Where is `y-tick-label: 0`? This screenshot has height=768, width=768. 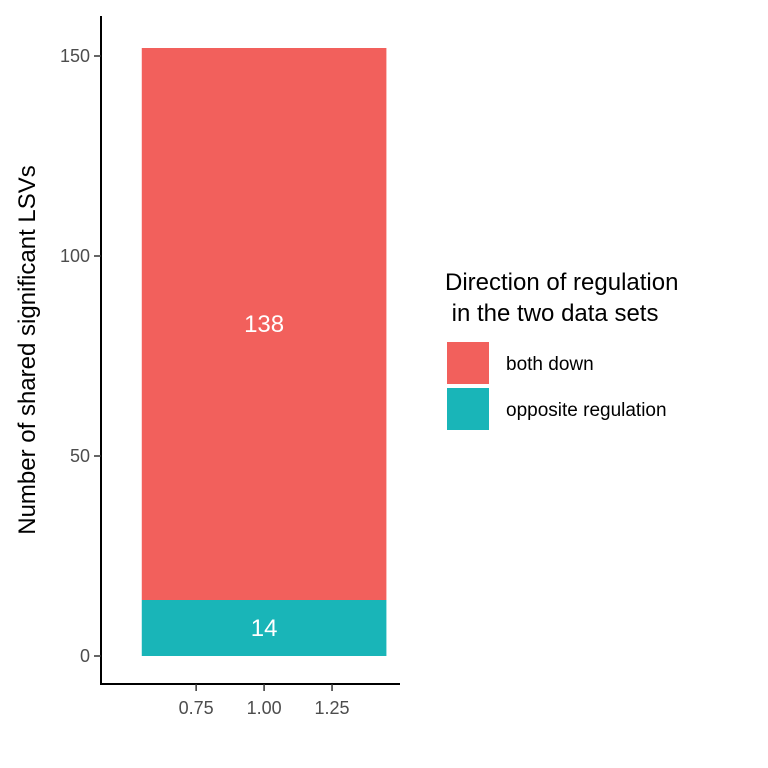
y-tick-label: 0 is located at coordinates (85, 656).